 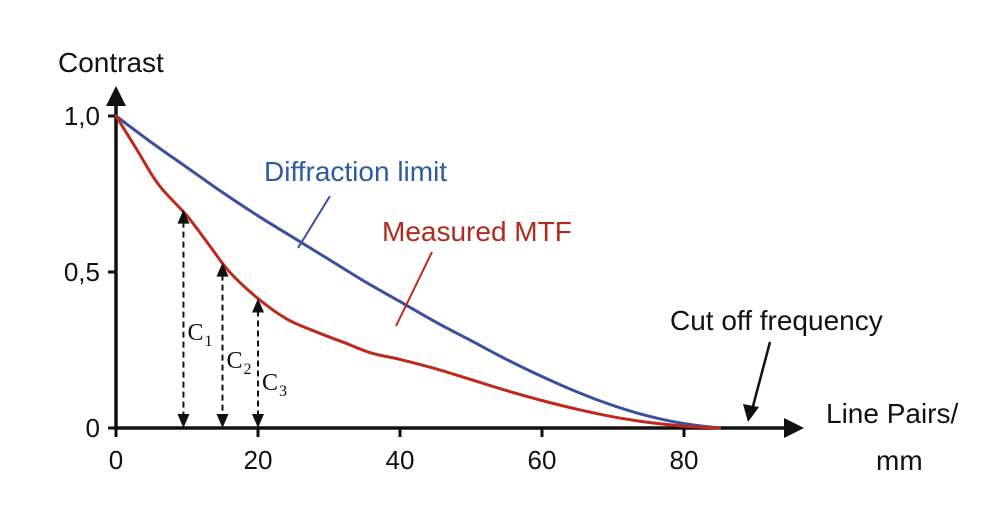 I want to click on x-ticks: 0 20 40 60 80, so click(x=404, y=451).